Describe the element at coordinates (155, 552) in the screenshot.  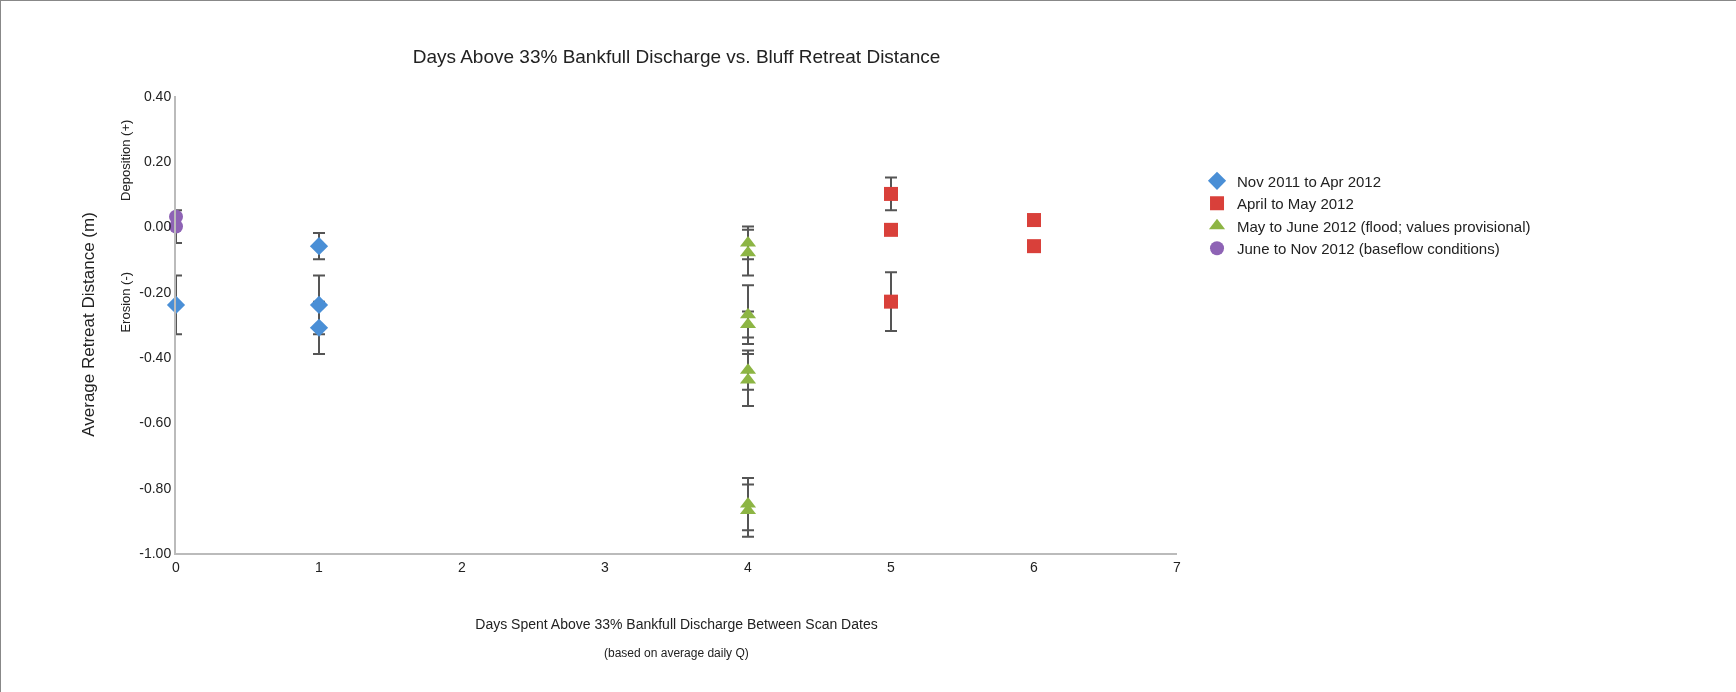
I see `y-tick-label: -1.00` at that location.